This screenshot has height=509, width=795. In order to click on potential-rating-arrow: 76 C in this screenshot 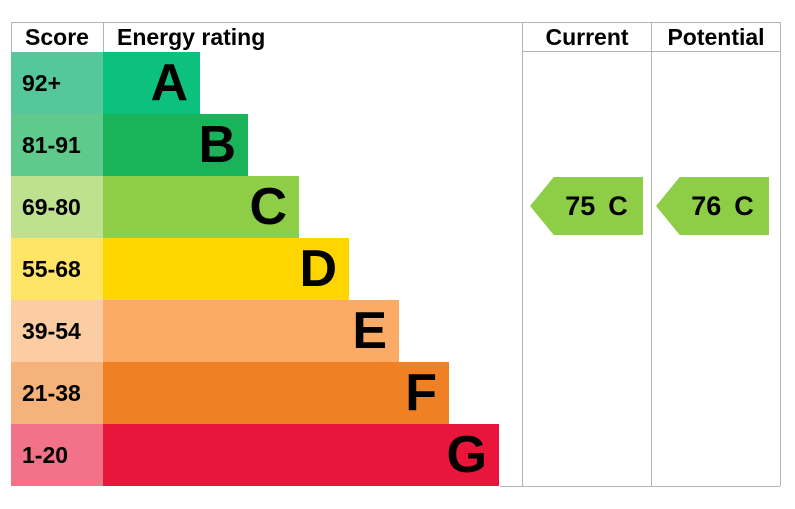, I will do `click(712, 206)`.